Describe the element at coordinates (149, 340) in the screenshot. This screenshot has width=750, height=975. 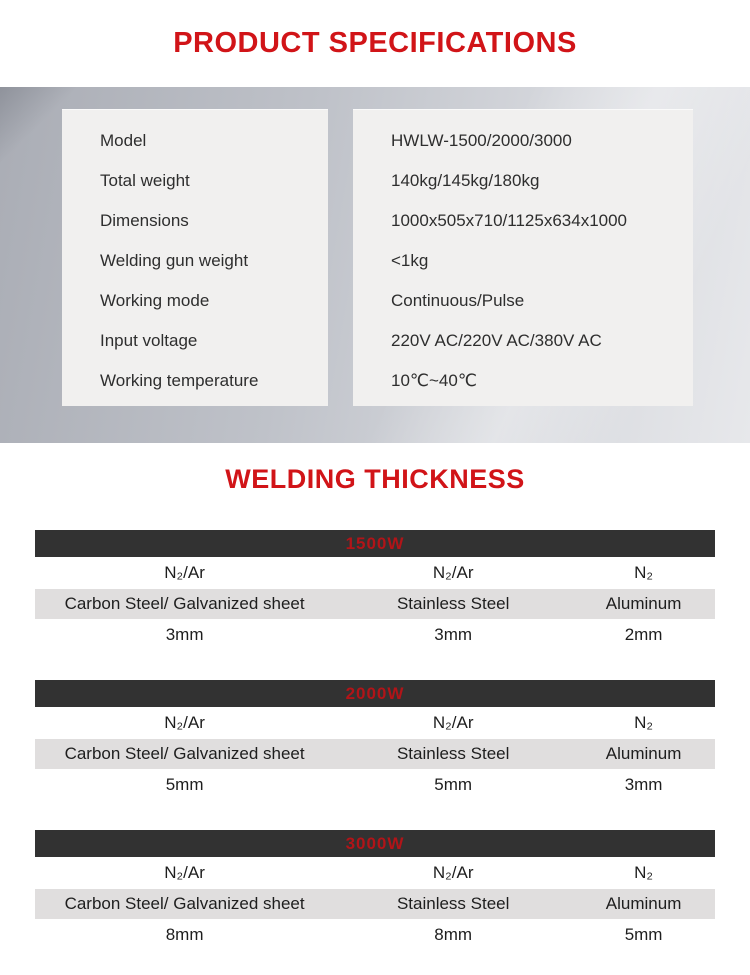
I see `spec-label-input-voltage: Input voltage` at that location.